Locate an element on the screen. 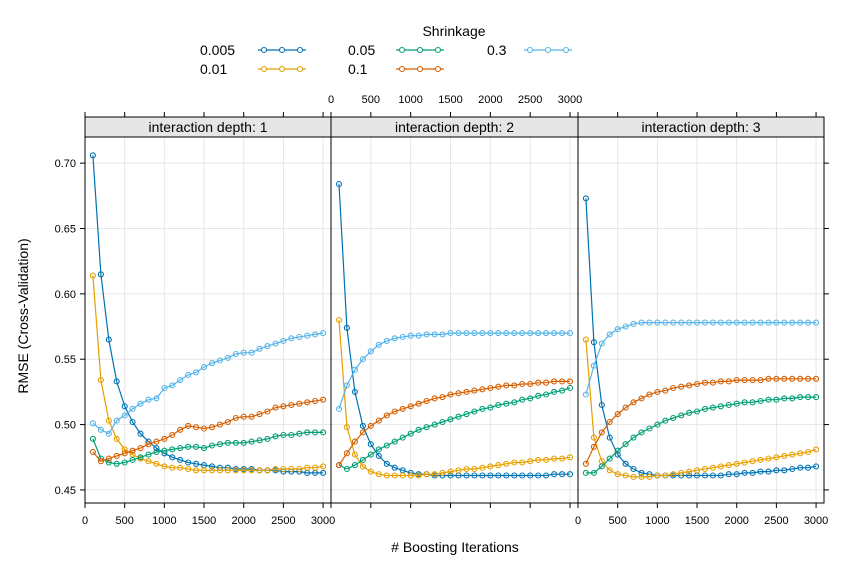 The width and height of the screenshot is (864, 576). legend-label: 0.3 is located at coordinates (497, 50).